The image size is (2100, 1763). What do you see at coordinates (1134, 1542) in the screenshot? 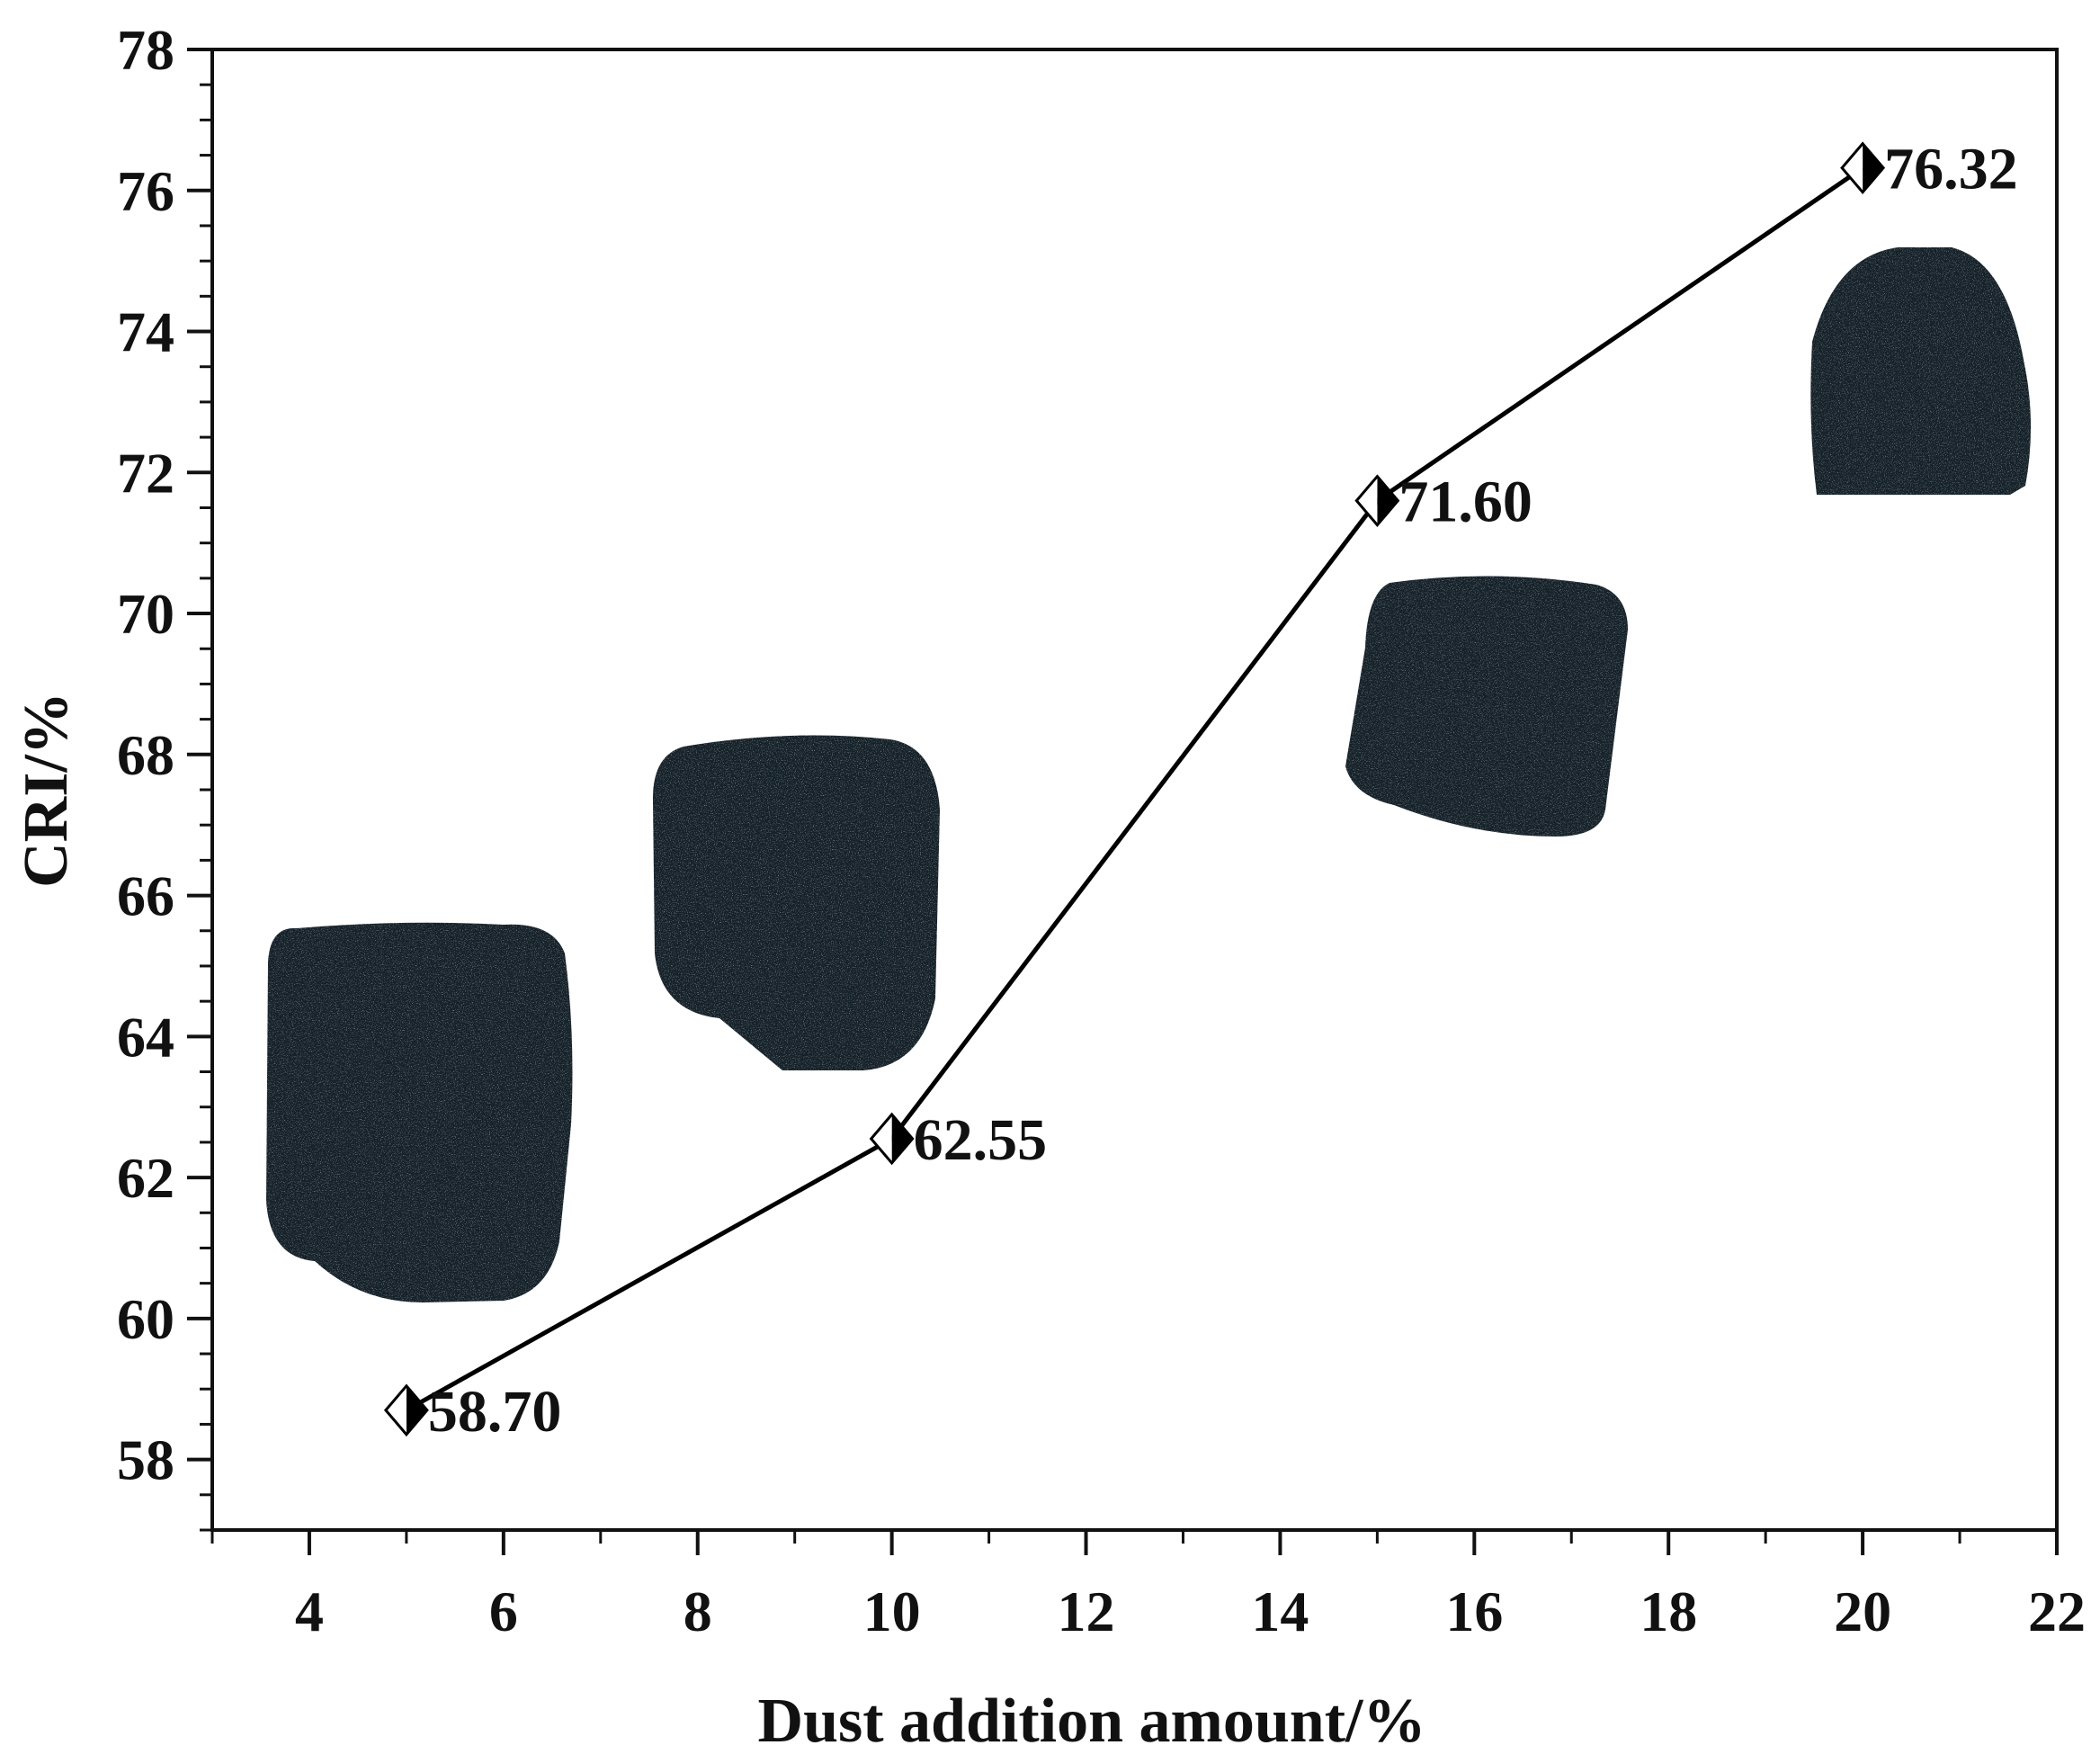
I see `x-axis-ticks` at bounding box center [1134, 1542].